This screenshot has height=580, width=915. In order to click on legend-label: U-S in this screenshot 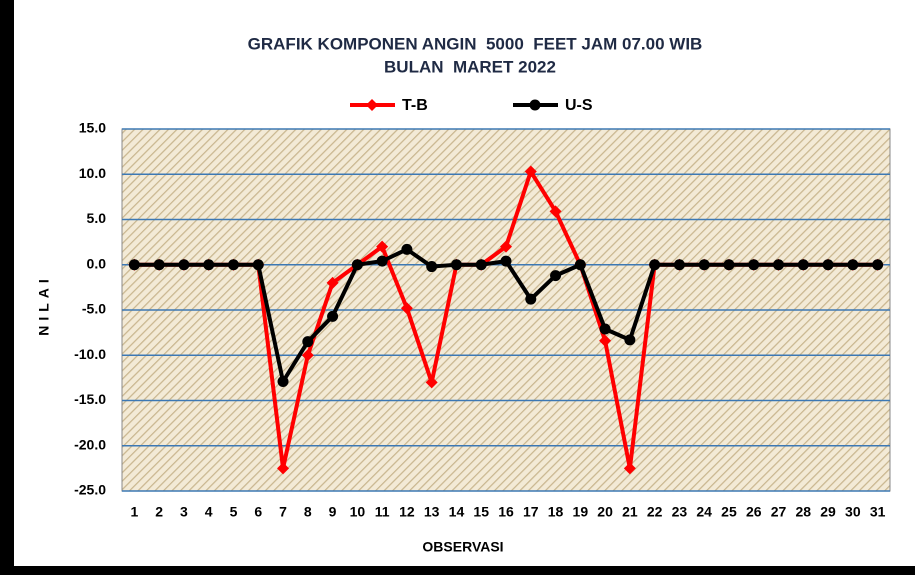, I will do `click(579, 105)`.